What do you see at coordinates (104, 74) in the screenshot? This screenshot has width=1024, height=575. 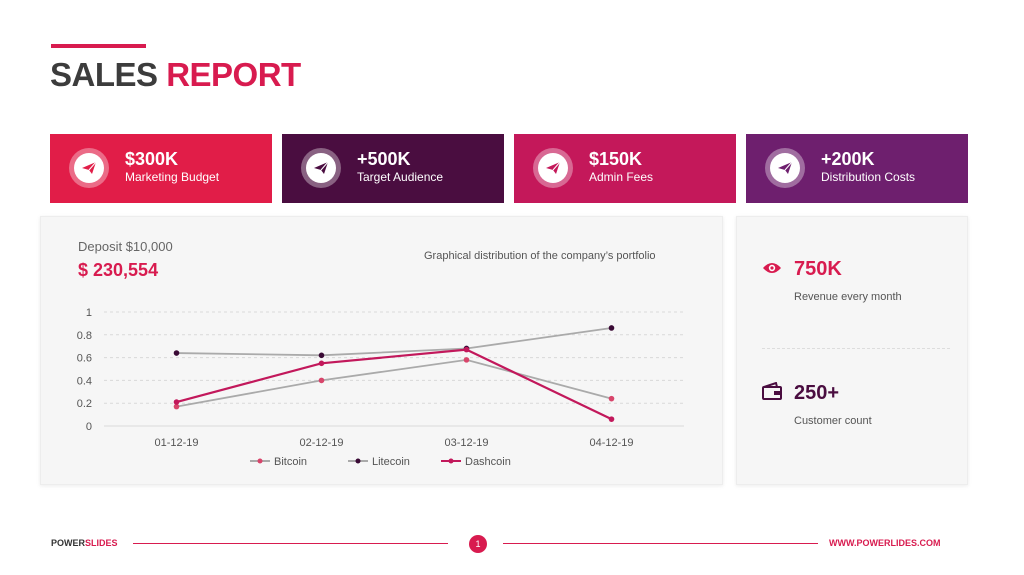 I see `page-title-part1: SALES` at bounding box center [104, 74].